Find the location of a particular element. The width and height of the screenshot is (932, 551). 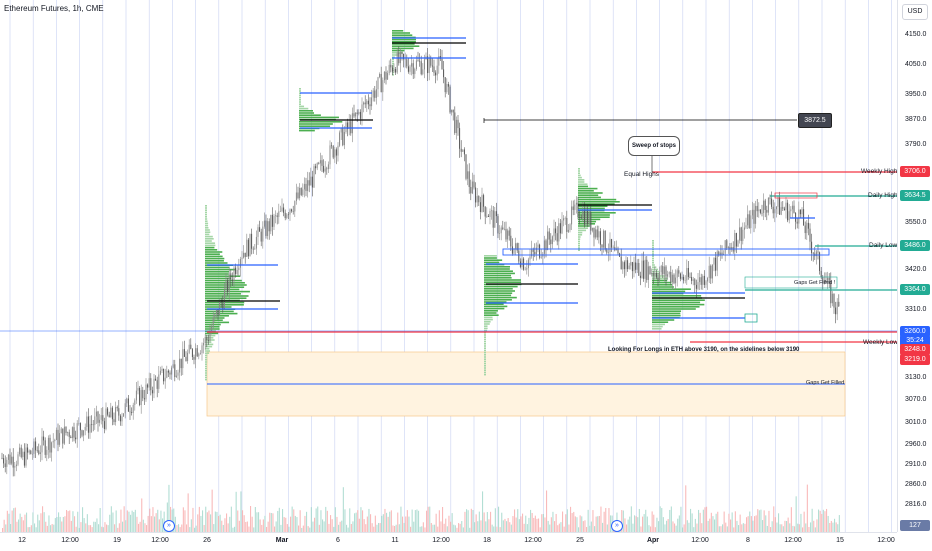

currency-selector: USD is located at coordinates (915, 12).